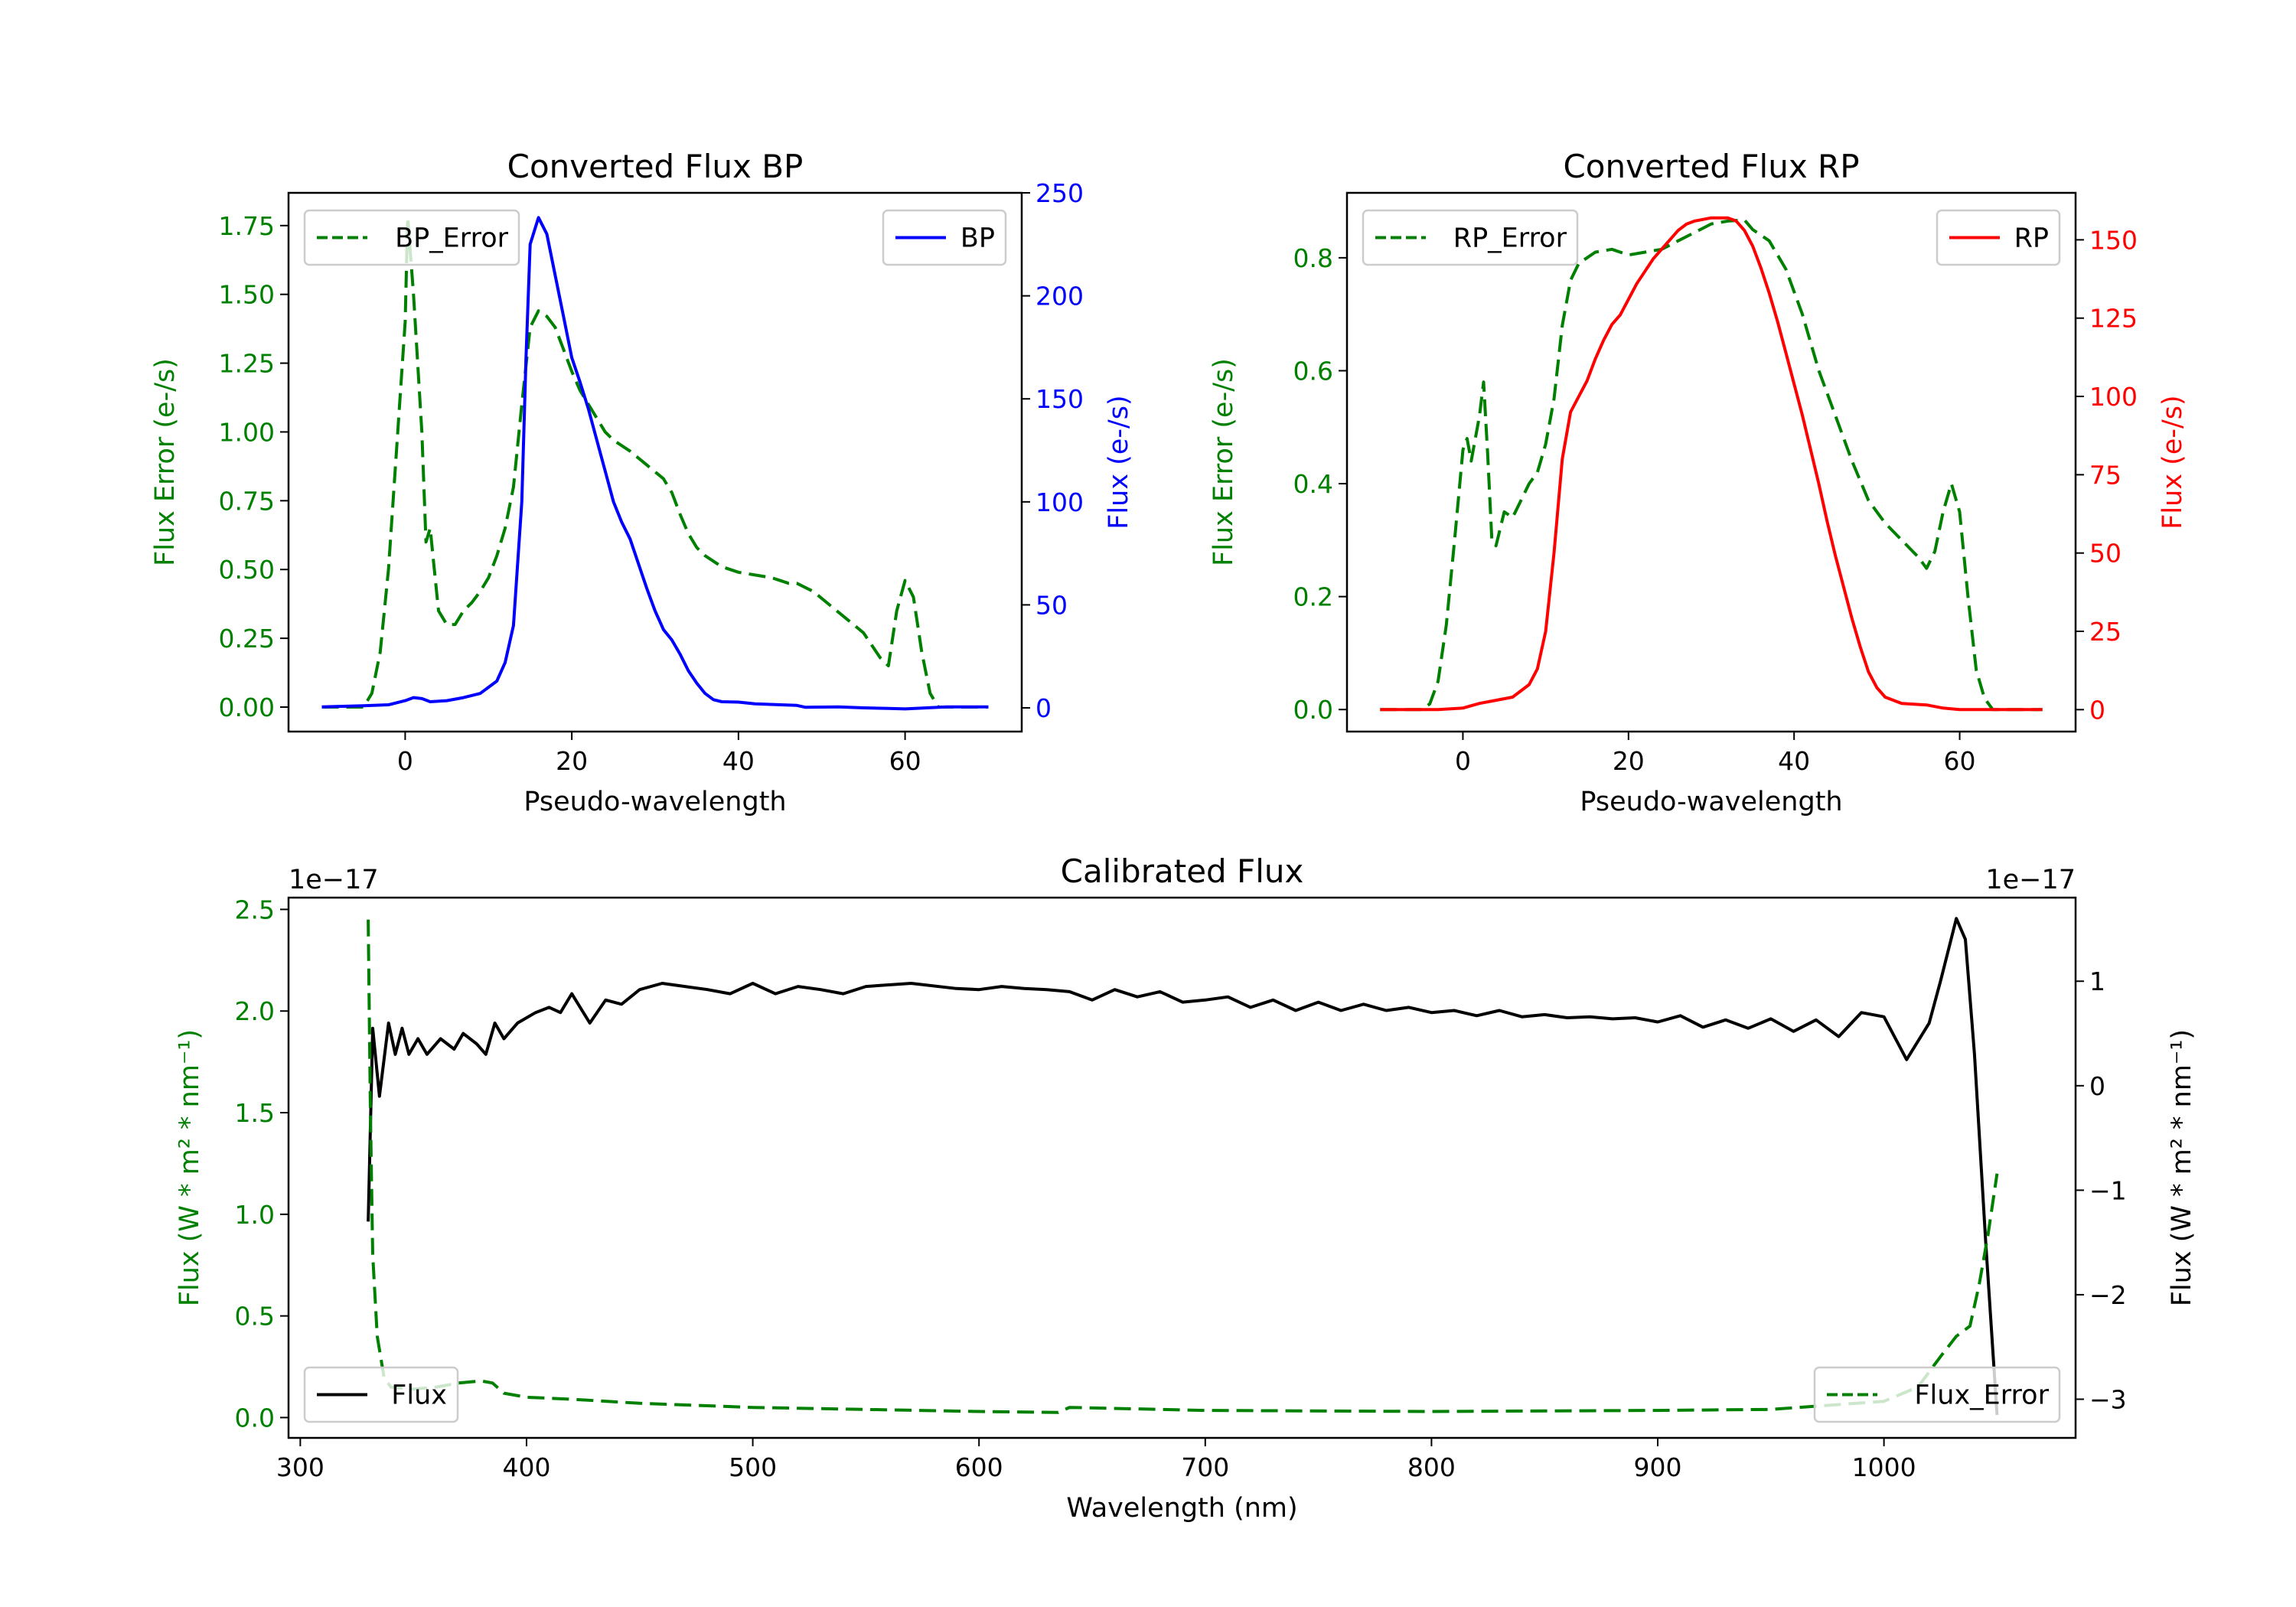 This screenshot has height=1607, width=2296. I want to click on left-y-tick-label: 1.00, so click(247, 432).